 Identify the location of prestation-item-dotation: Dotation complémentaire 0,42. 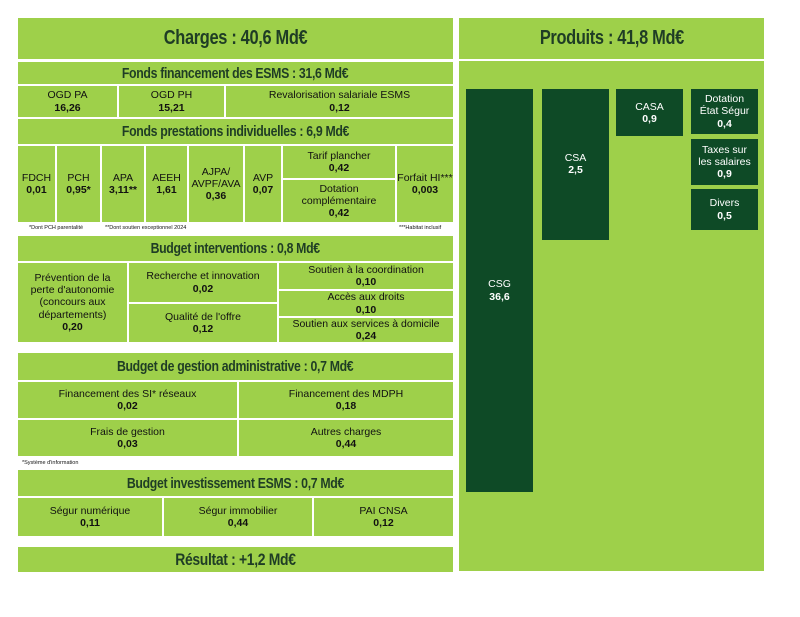
(339, 201).